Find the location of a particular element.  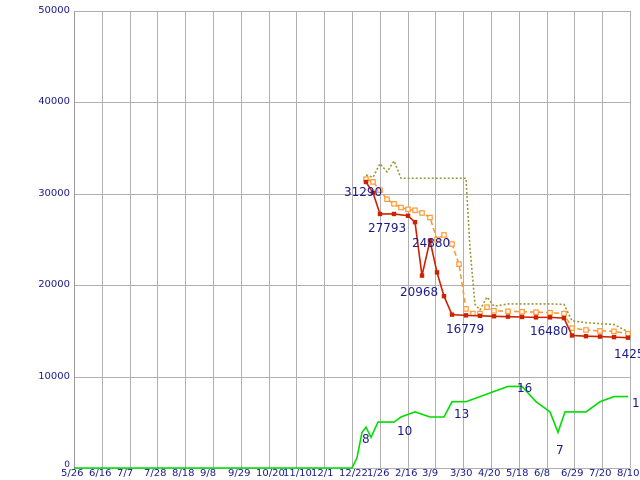

data-point-value-label: 13 is located at coordinates (462, 413).